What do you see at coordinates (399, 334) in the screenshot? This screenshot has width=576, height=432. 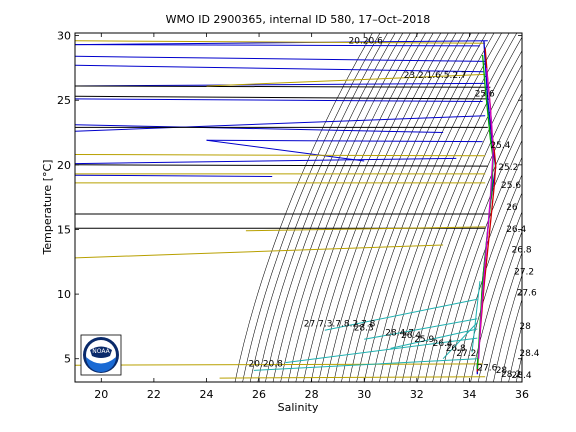 I see `density-label: 28.4.7` at bounding box center [399, 334].